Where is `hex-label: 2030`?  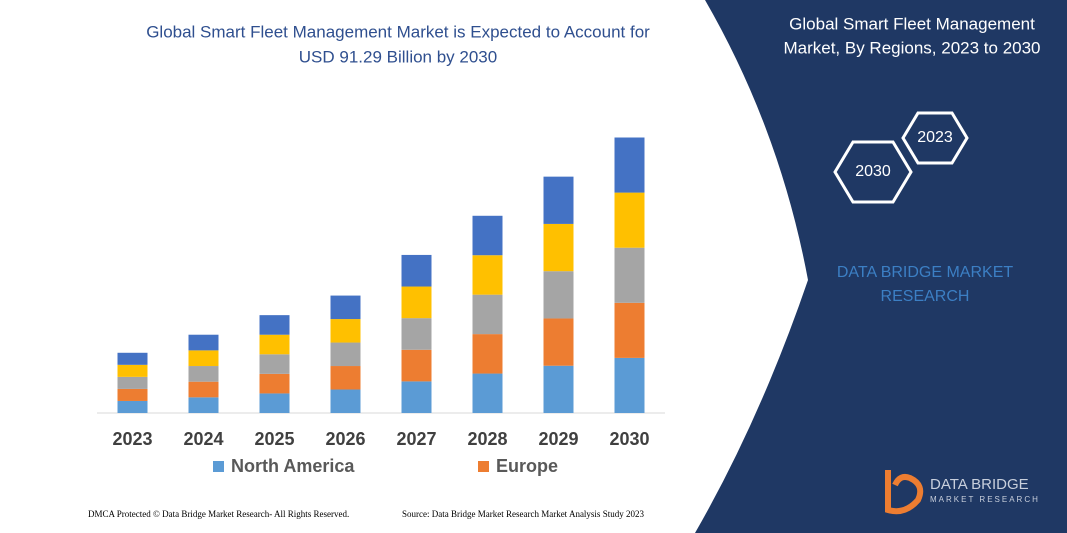
hex-label: 2030 is located at coordinates (873, 171).